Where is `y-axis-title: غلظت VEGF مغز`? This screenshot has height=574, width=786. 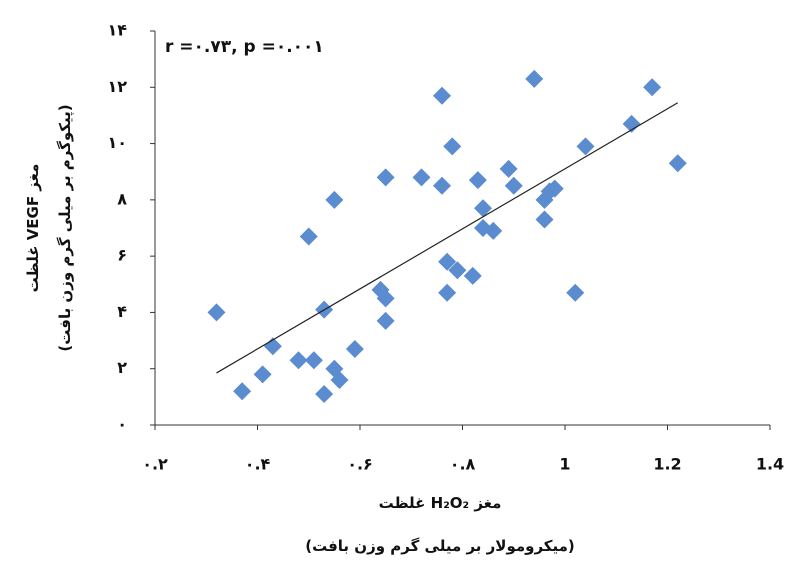
y-axis-title: غلظت VEGF مغز is located at coordinates (33, 228).